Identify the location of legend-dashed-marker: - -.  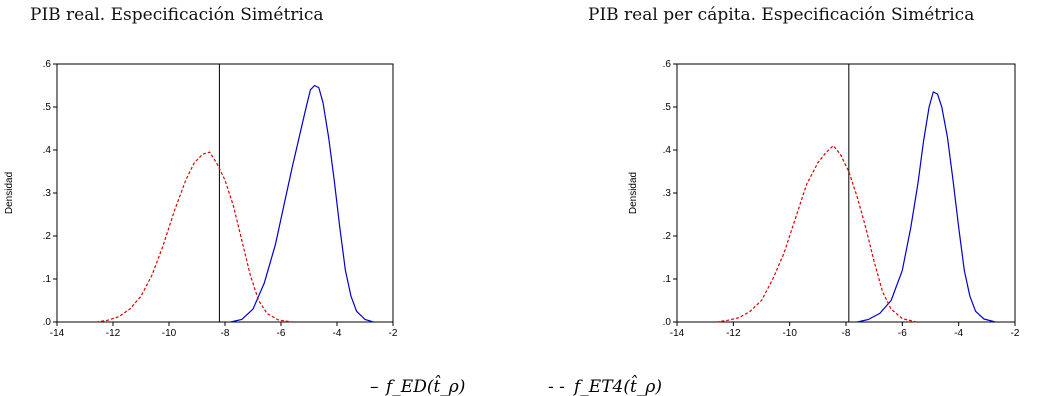
(556, 386).